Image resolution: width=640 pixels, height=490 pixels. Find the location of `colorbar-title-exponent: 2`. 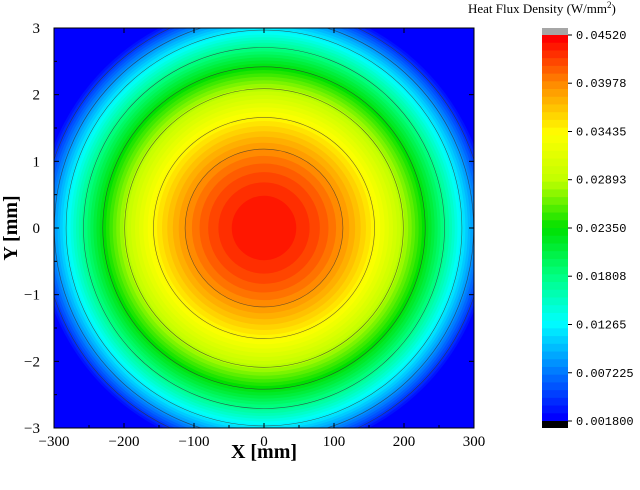

colorbar-title-exponent: 2 is located at coordinates (609, 5).